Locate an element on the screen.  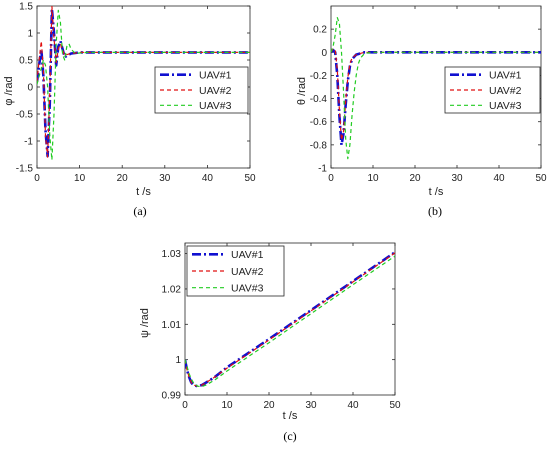
y-tick-label: 1.03 is located at coordinates (172, 254).